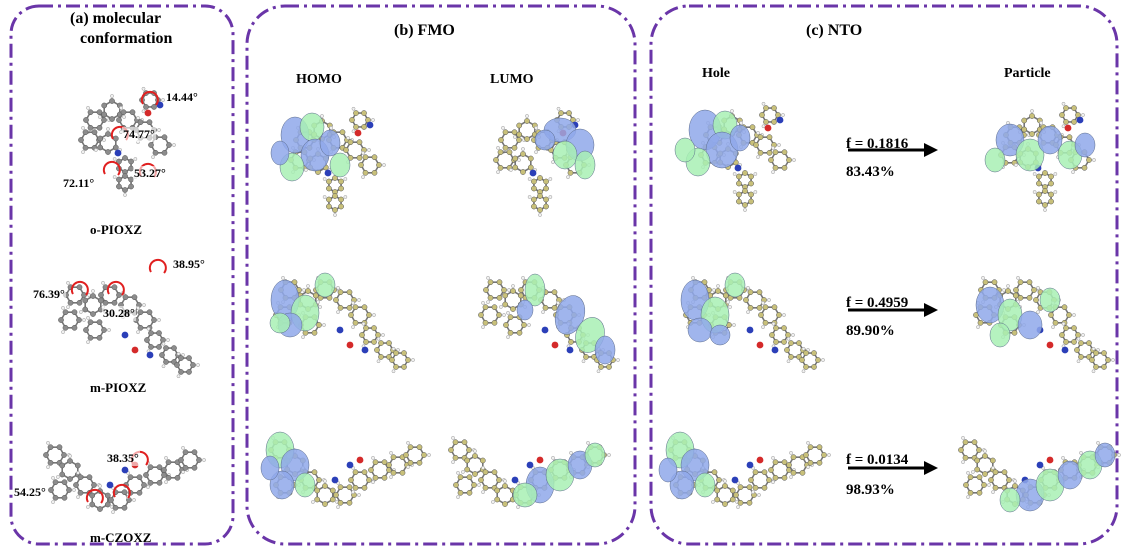 The width and height of the screenshot is (1123, 550). Describe the element at coordinates (121, 491) in the screenshot. I see `rotation-arrow` at that location.